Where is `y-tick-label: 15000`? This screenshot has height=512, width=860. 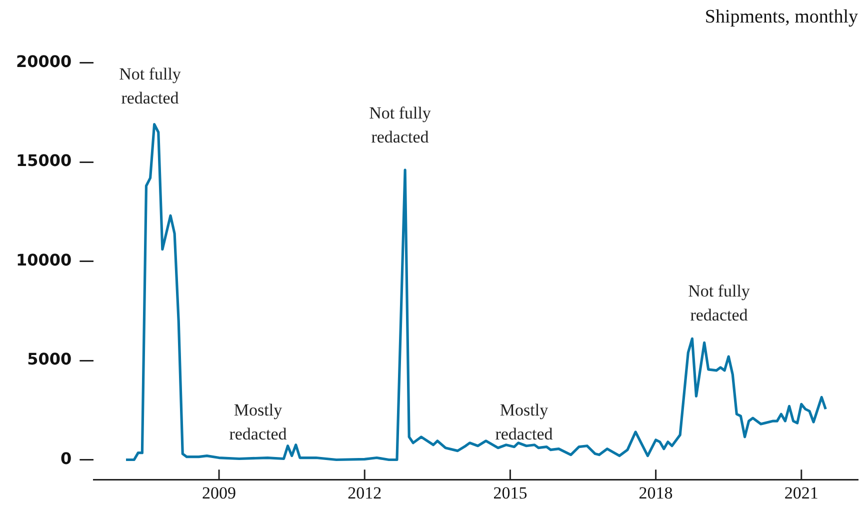
y-tick-label: 15000 is located at coordinates (44, 160).